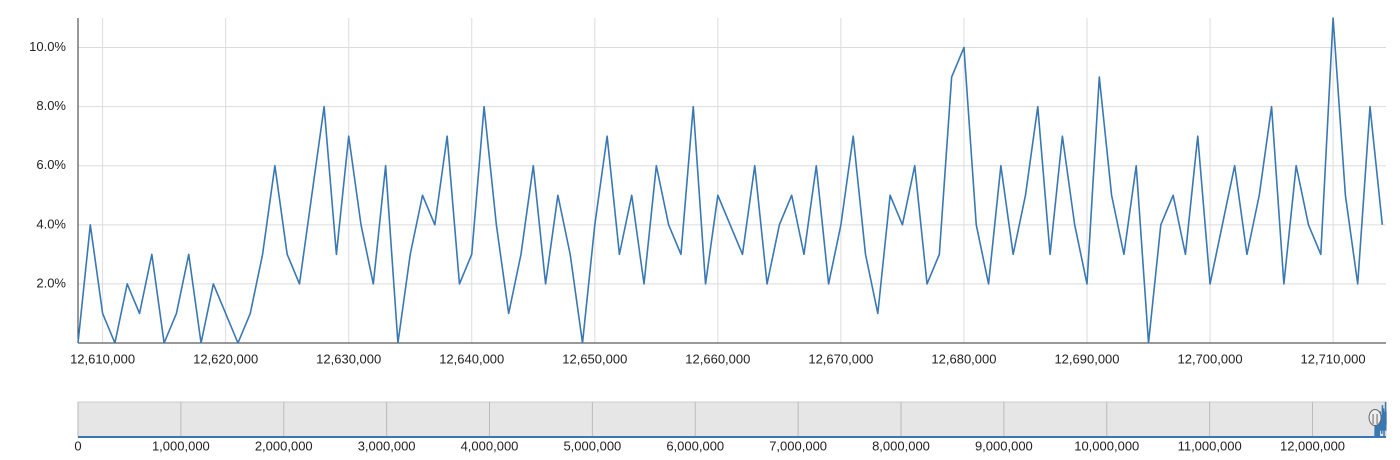 This screenshot has height=460, width=1400. I want to click on y-tick-label: 8.0%, so click(51, 105).